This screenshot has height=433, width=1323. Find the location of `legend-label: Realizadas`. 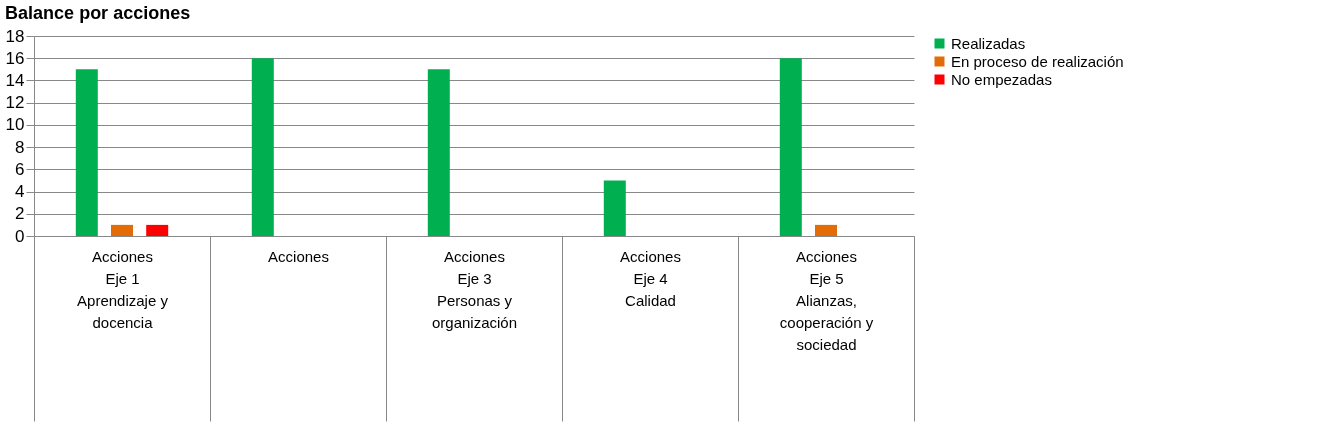

legend-label: Realizadas is located at coordinates (988, 43).